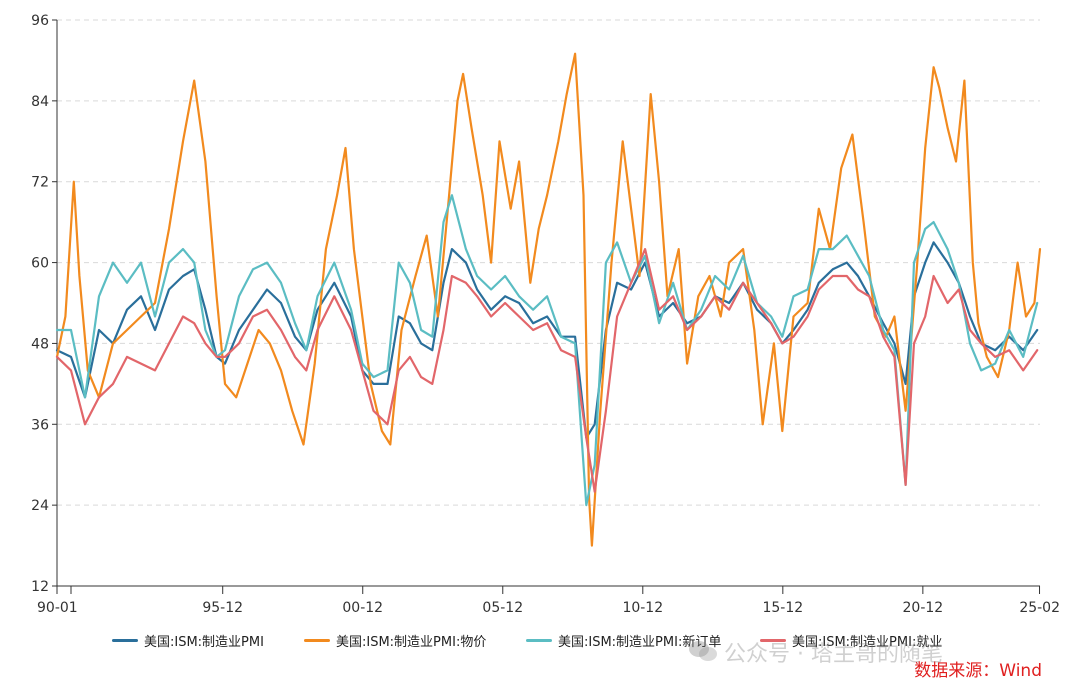  What do you see at coordinates (40, 264) in the screenshot?
I see `y-tick-label-60: 60` at bounding box center [40, 264].